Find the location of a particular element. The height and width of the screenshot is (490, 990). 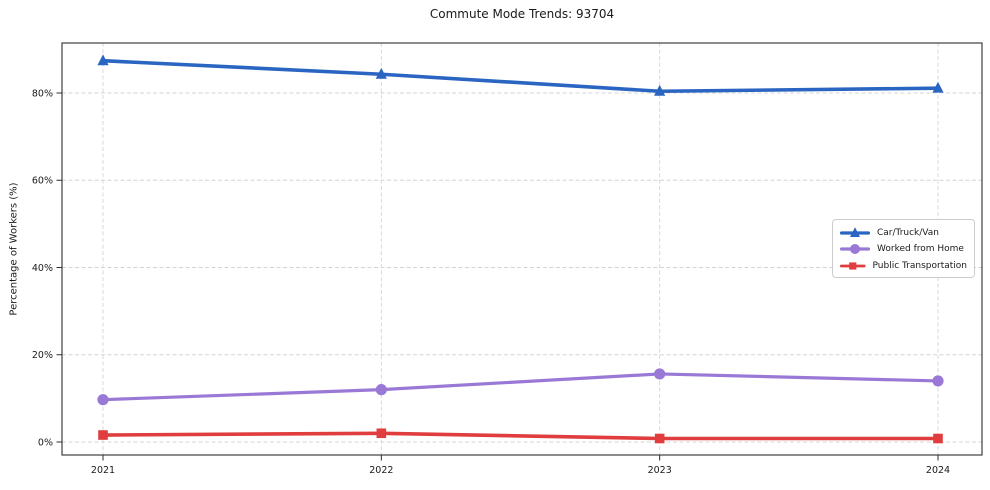

legend-item-car-truck-van: Car/Truck/Van is located at coordinates (903, 232).